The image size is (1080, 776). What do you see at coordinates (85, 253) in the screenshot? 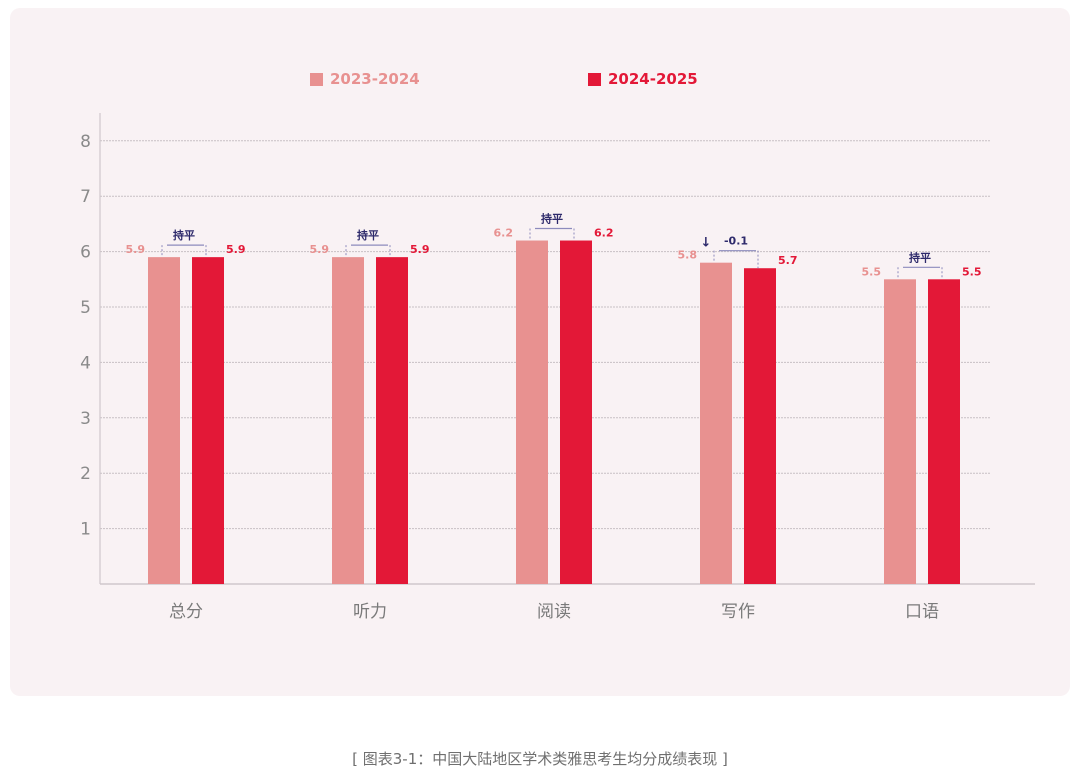
I see `y-tick-label: 6` at bounding box center [85, 253].